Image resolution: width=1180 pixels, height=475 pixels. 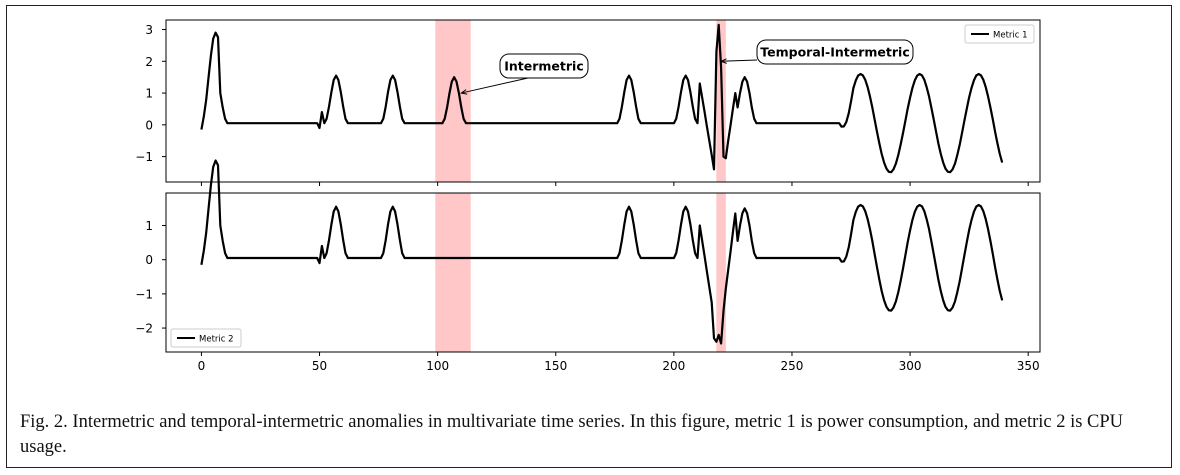 What do you see at coordinates (437, 366) in the screenshot?
I see `x-tick-label: 100` at bounding box center [437, 366].